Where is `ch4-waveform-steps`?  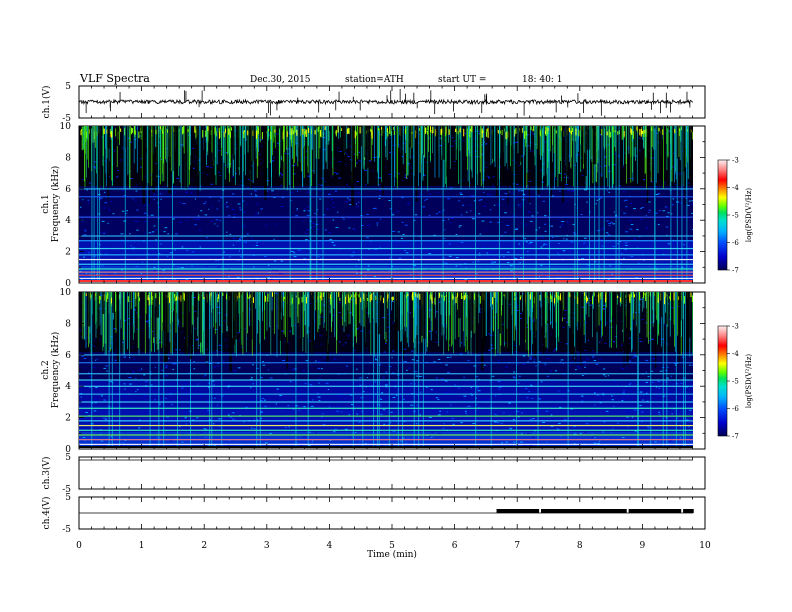 ch4-waveform-steps is located at coordinates (595, 511).